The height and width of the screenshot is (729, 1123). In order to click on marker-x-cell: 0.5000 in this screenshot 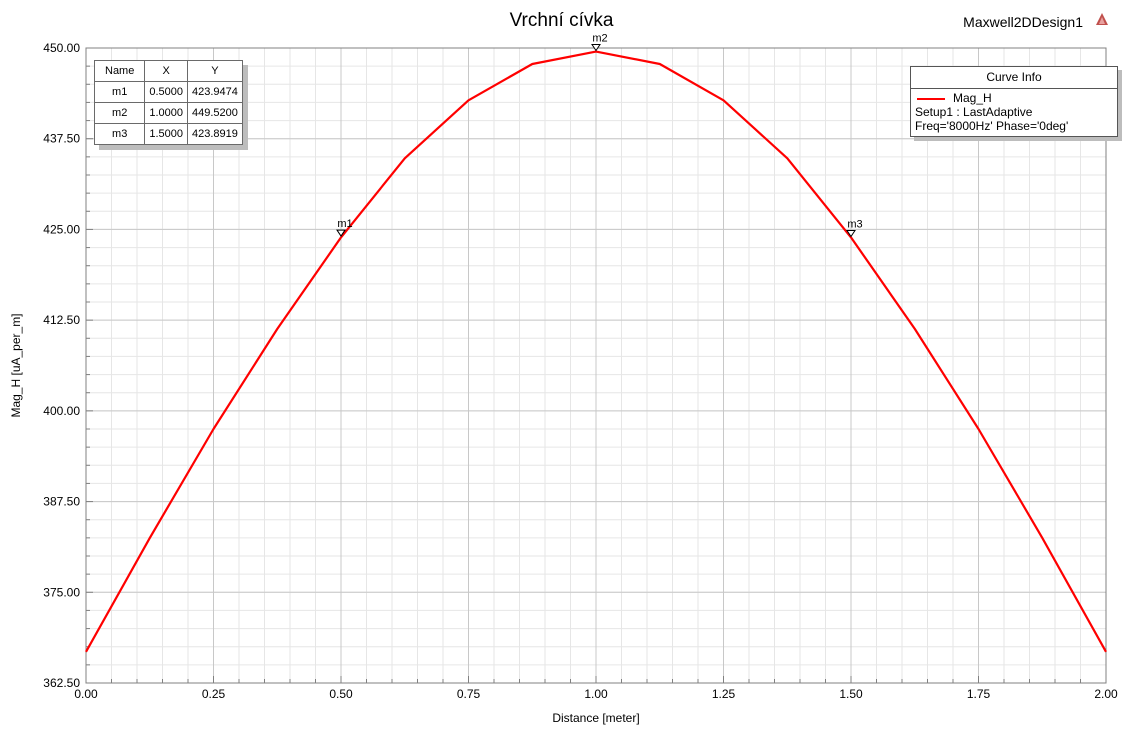, I will do `click(166, 92)`.